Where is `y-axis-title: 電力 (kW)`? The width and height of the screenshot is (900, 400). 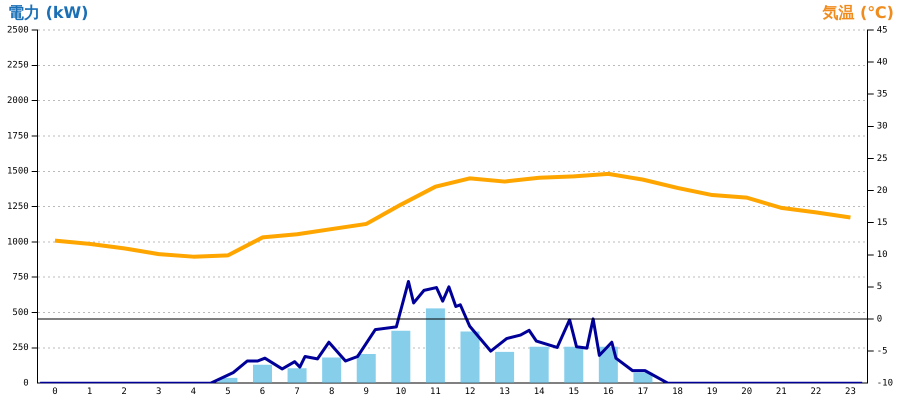
y-axis-title: 電力 (kW) is located at coordinates (48, 12).